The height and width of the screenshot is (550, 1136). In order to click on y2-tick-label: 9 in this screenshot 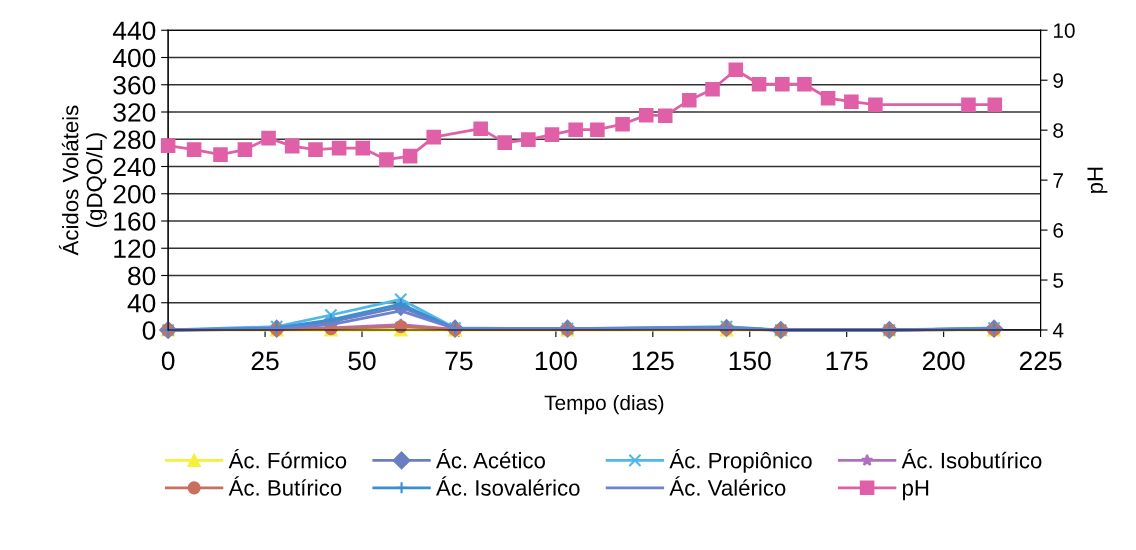, I will do `click(1058, 80)`.